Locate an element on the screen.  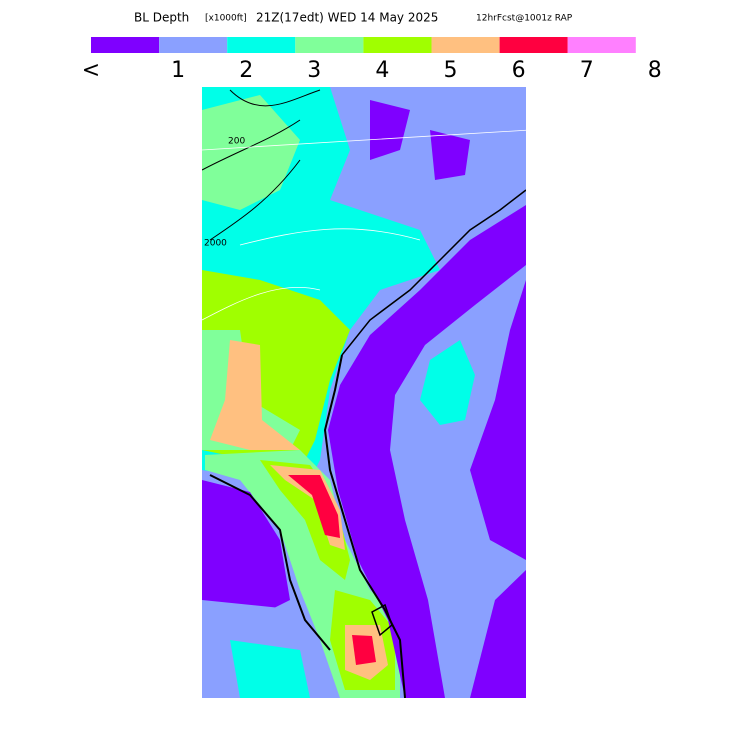
title-part: 12hrFcst@1001z RAP is located at coordinates (524, 19).